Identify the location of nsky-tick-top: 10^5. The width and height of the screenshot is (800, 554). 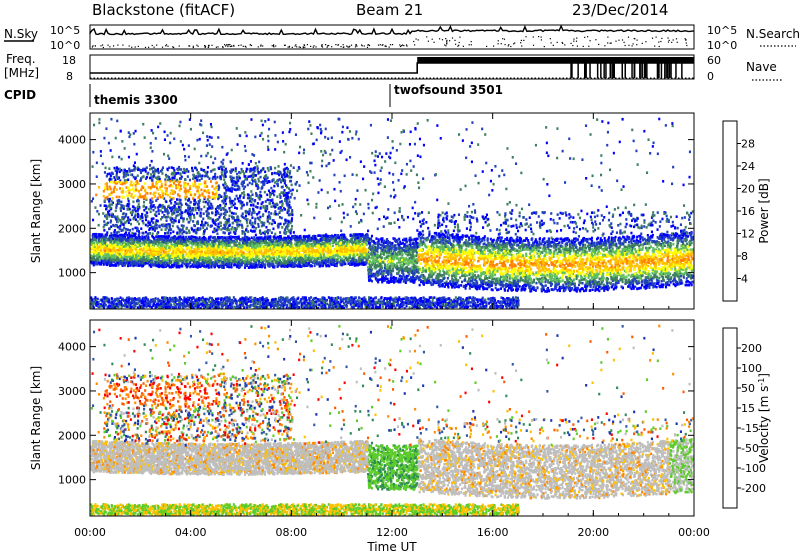
(65, 30).